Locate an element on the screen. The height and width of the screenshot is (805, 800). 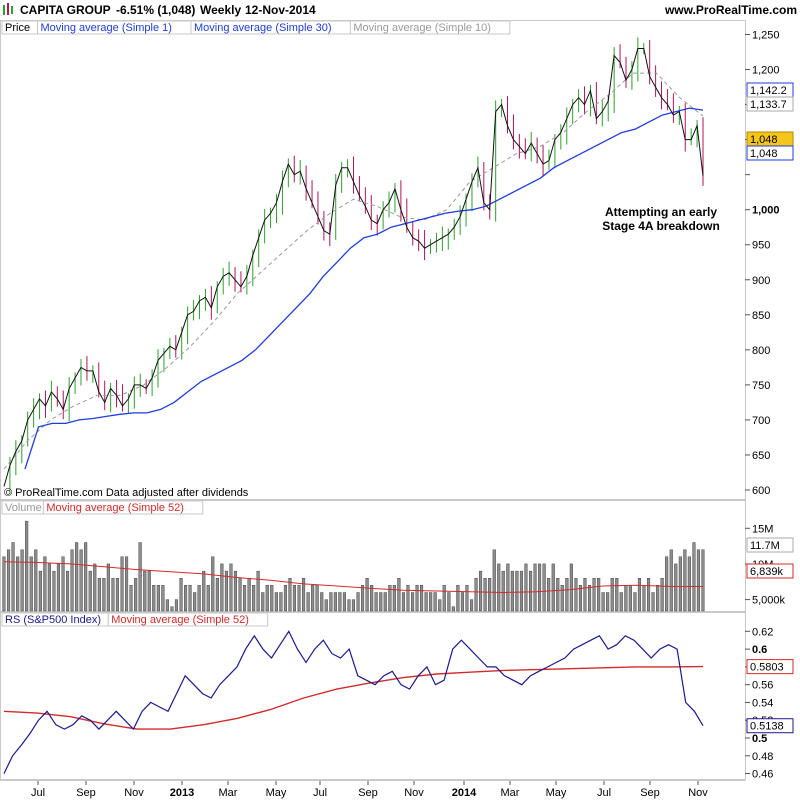
y-tick-label: 1,200 is located at coordinates (766, 71).